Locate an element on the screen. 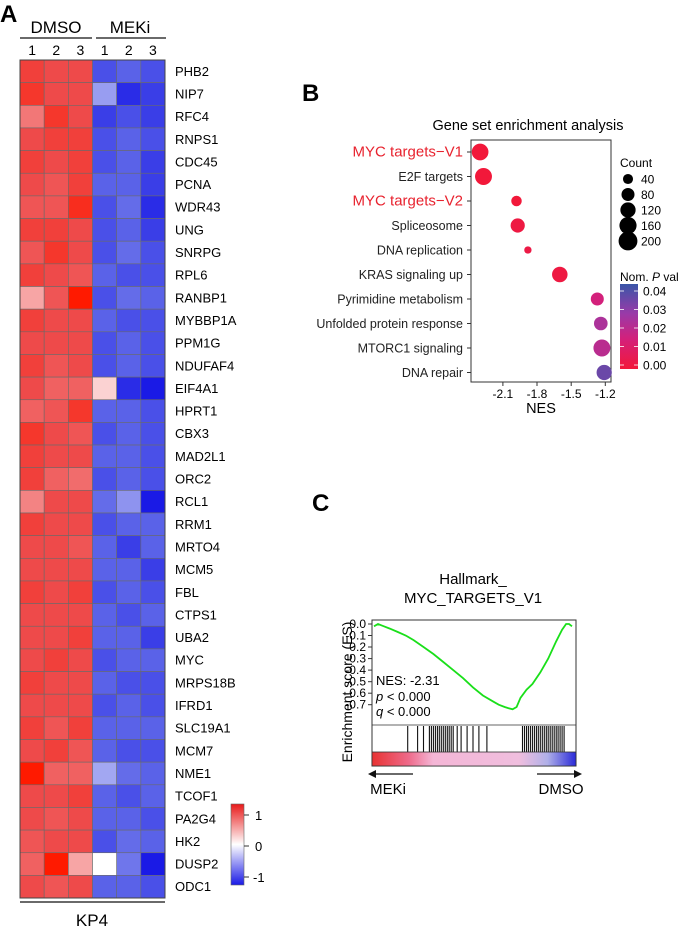 The image size is (700, 934). heatmap-group-label-dmso: DMSO is located at coordinates (56, 27).